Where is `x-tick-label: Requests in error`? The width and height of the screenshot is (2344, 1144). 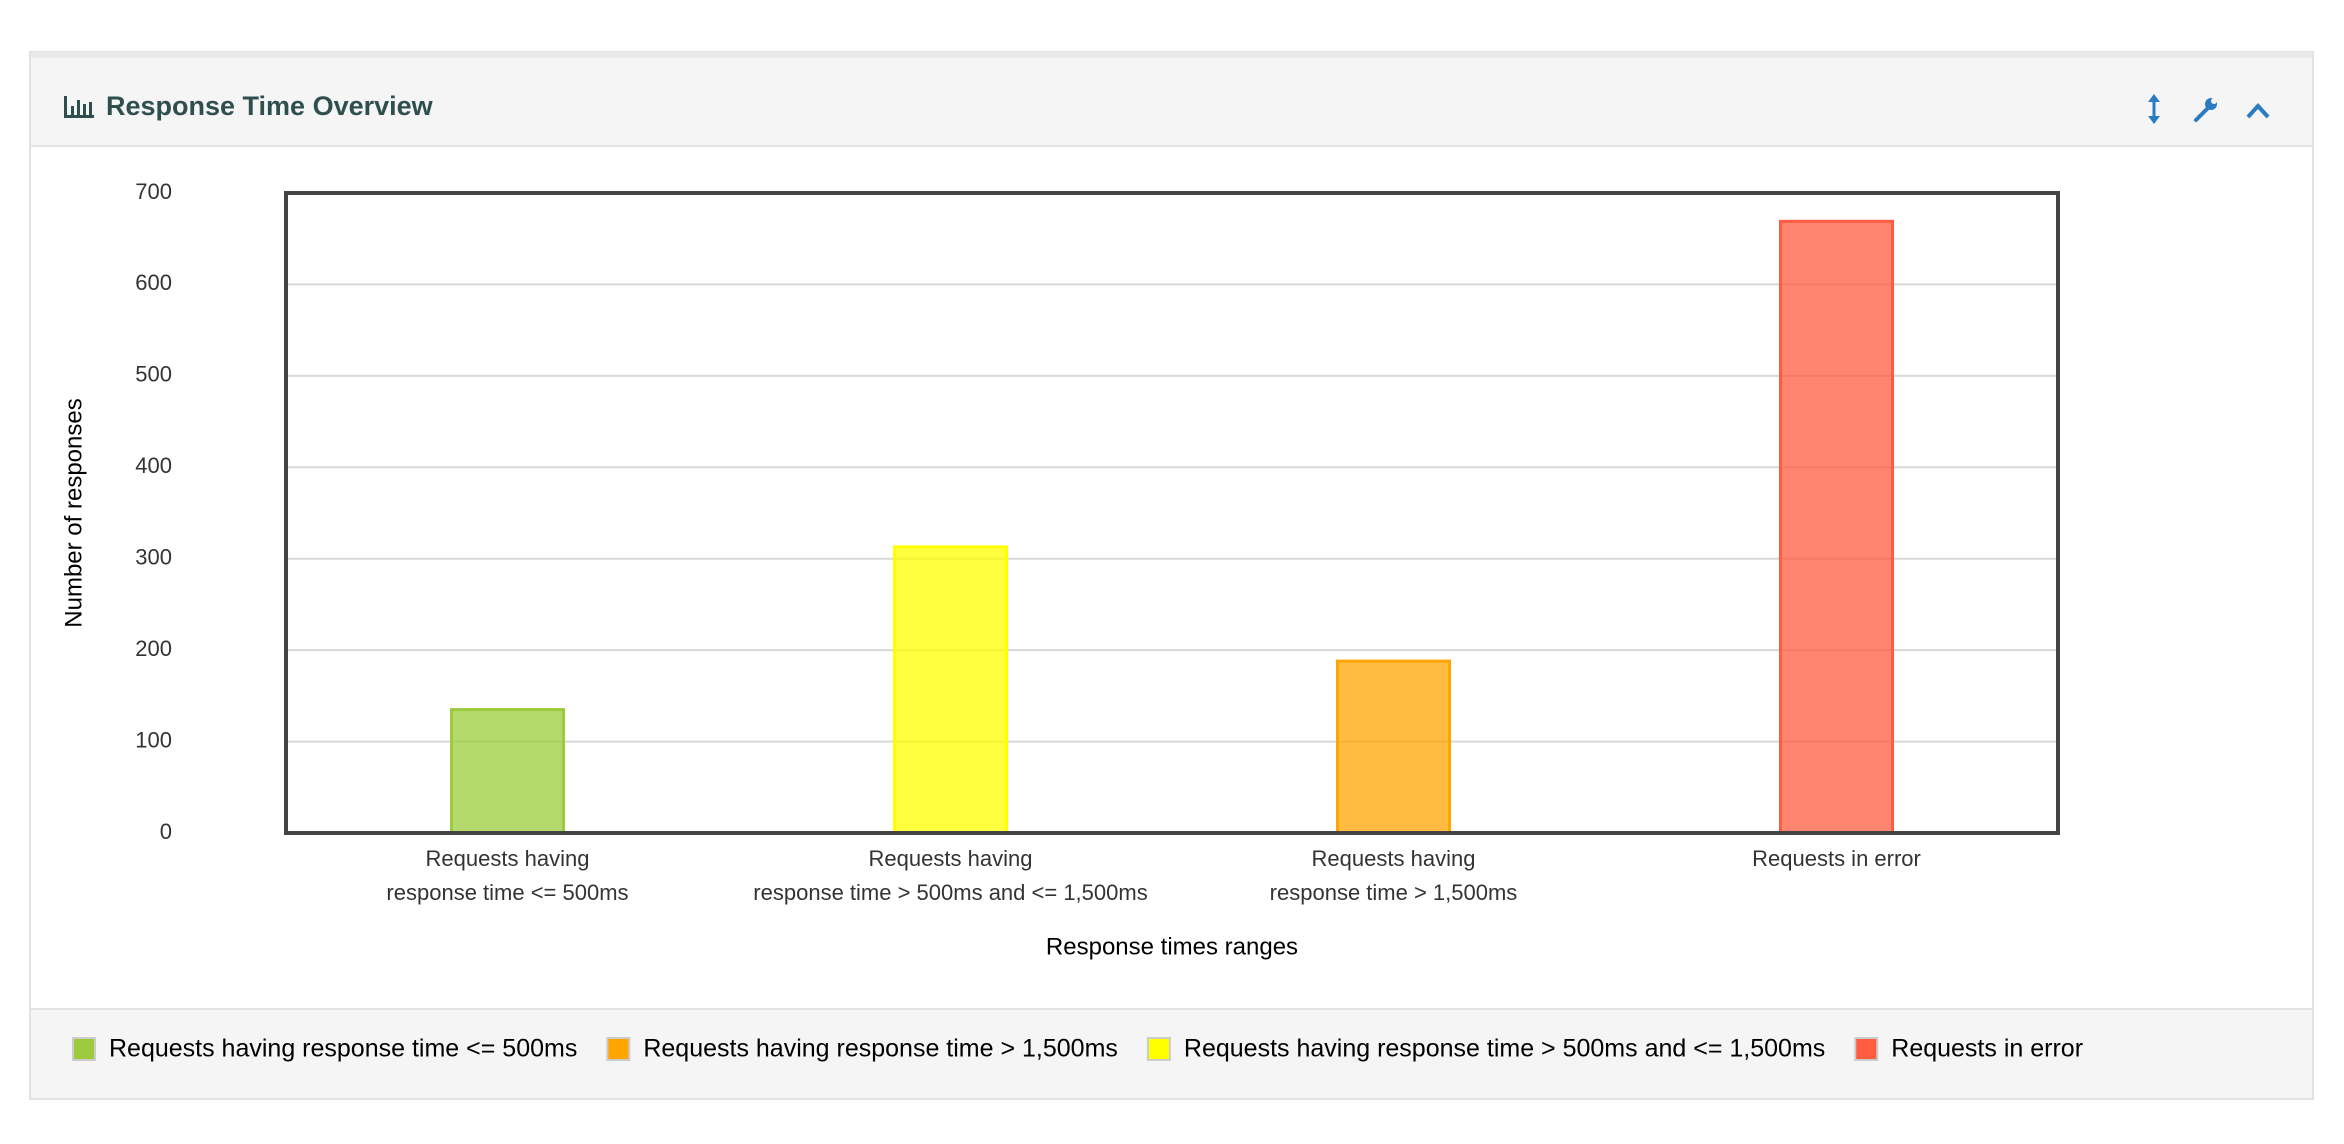
x-tick-label: Requests in error is located at coordinates (1836, 858).